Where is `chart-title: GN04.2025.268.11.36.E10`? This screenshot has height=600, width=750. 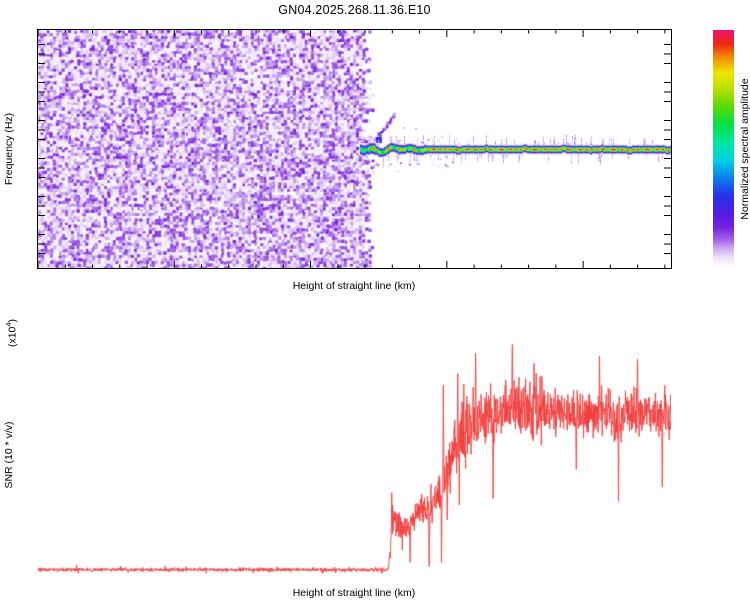
chart-title: GN04.2025.268.11.36.E10 is located at coordinates (354, 10).